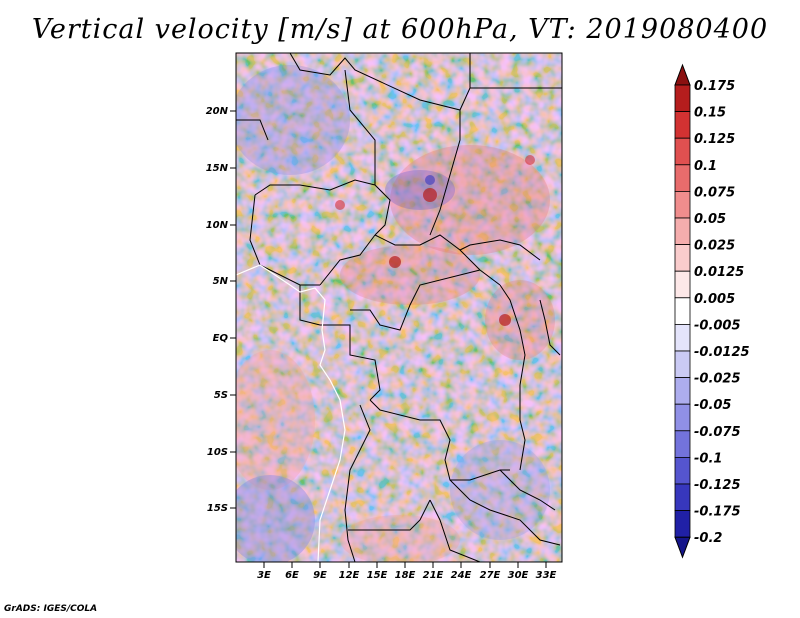 The height and width of the screenshot is (618, 800). I want to click on lon-label: 15E, so click(377, 575).